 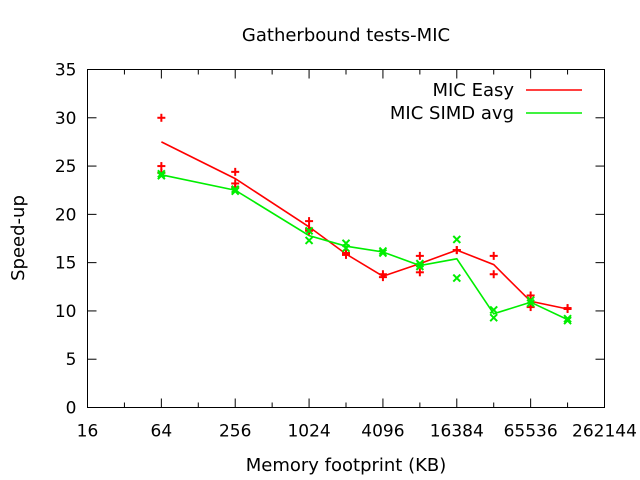 What do you see at coordinates (66, 119) in the screenshot?
I see `y-tick-label: 30` at bounding box center [66, 119].